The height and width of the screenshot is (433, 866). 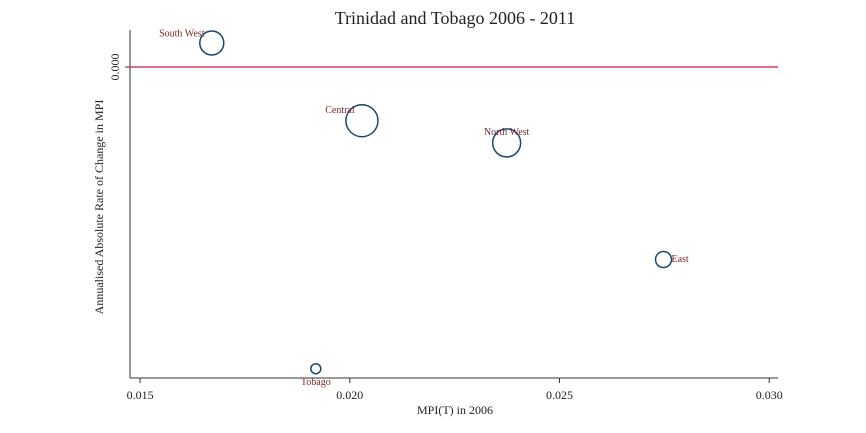 I want to click on point-label: East, so click(x=679, y=259).